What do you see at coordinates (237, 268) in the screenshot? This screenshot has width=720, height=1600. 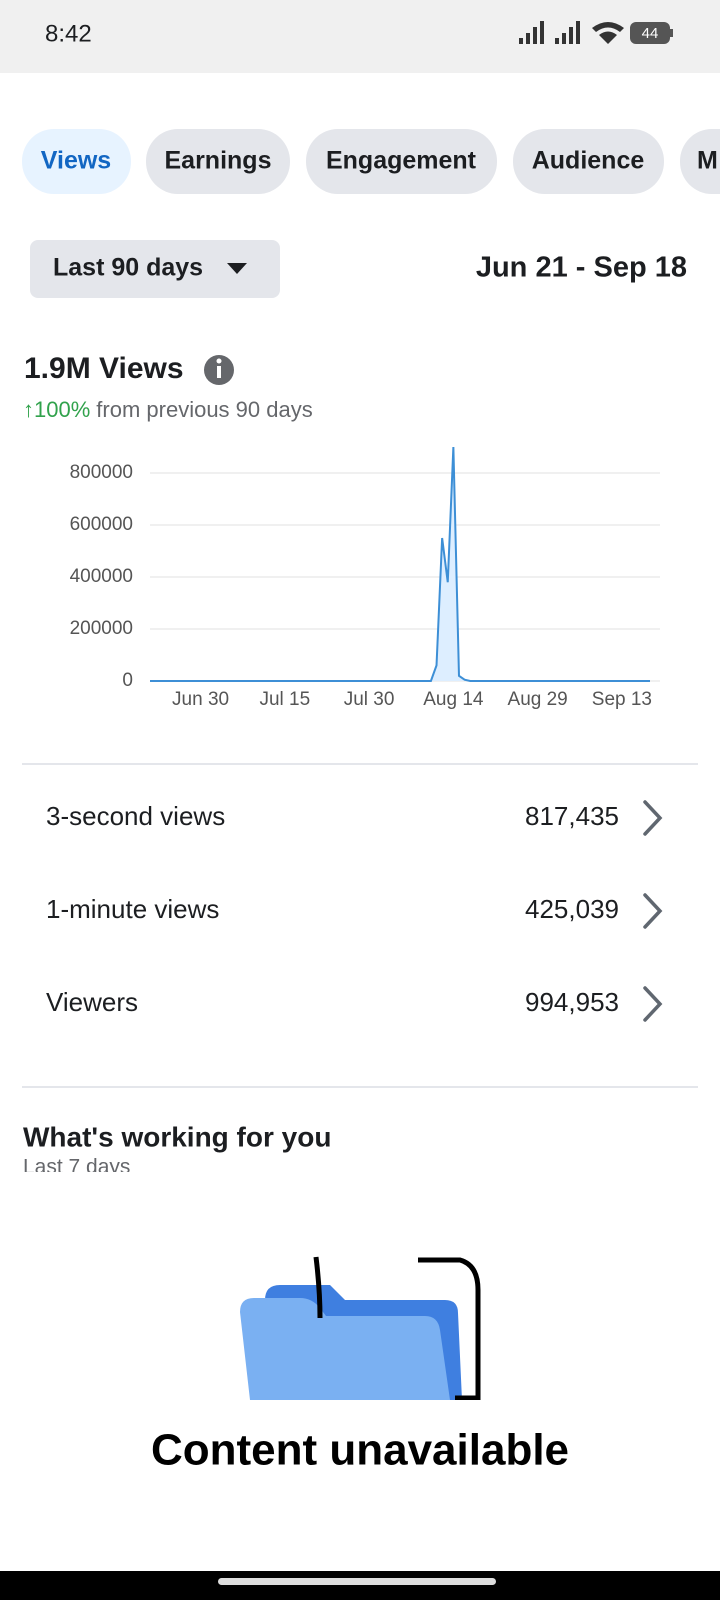 I see `dropdown-caret` at bounding box center [237, 268].